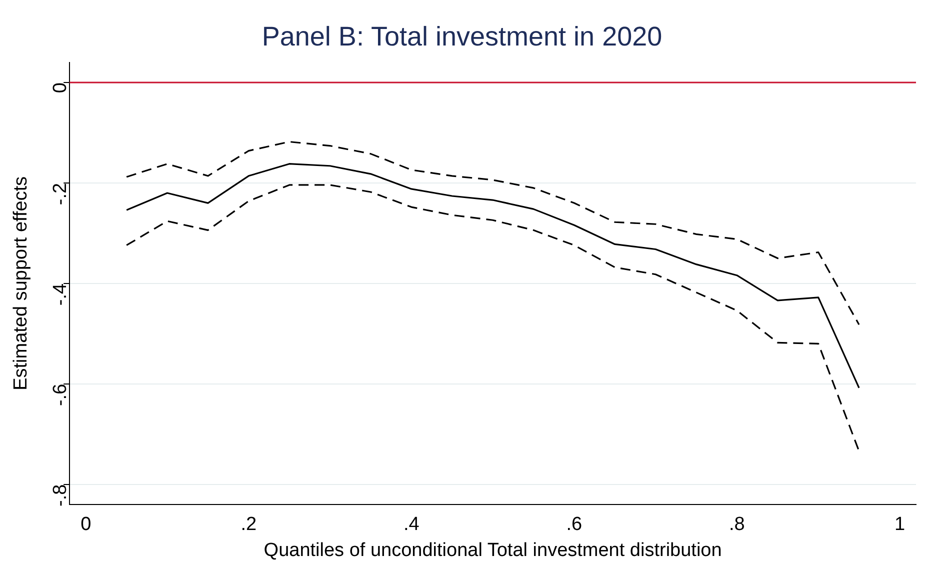 Image resolution: width=938 pixels, height=570 pixels. Describe the element at coordinates (574, 525) in the screenshot. I see `x-tick-label: .6` at that location.